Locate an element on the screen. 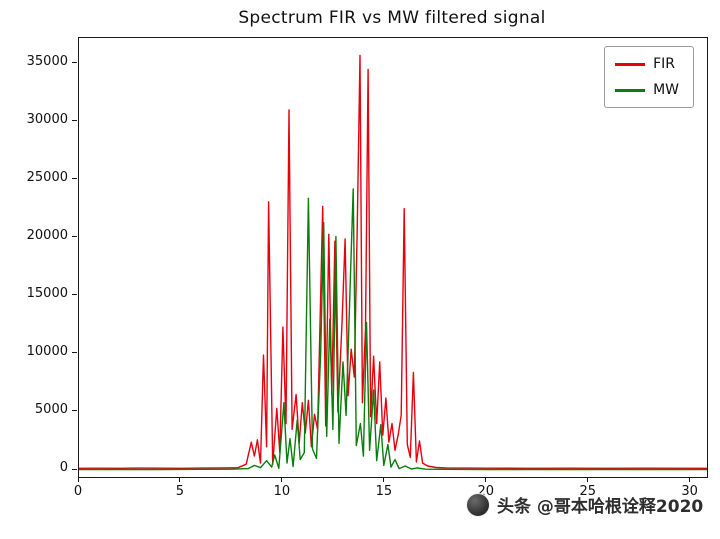  x-tick-label: 30 is located at coordinates (689, 491).